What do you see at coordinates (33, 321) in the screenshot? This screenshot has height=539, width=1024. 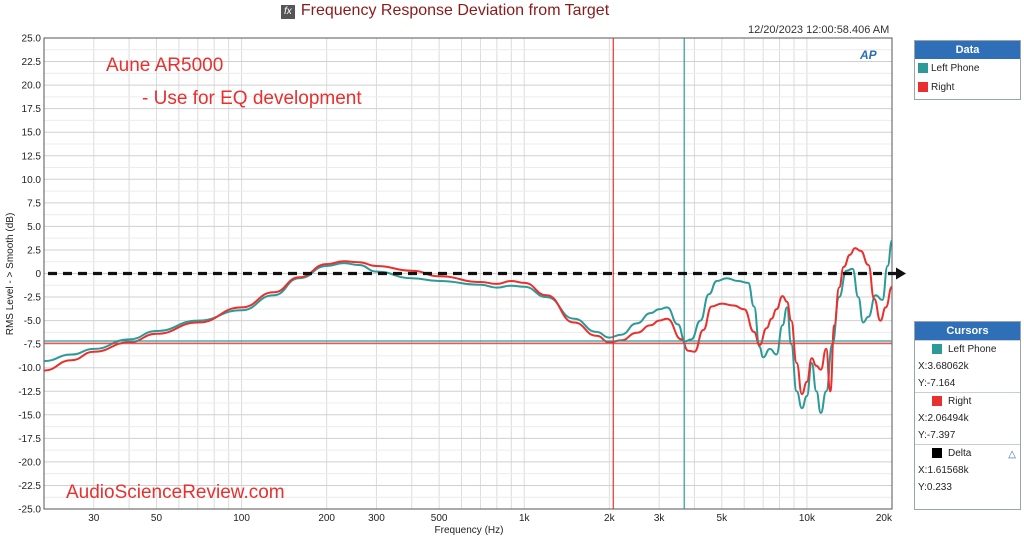 I see `y-tick-label: -5.0` at bounding box center [33, 321].